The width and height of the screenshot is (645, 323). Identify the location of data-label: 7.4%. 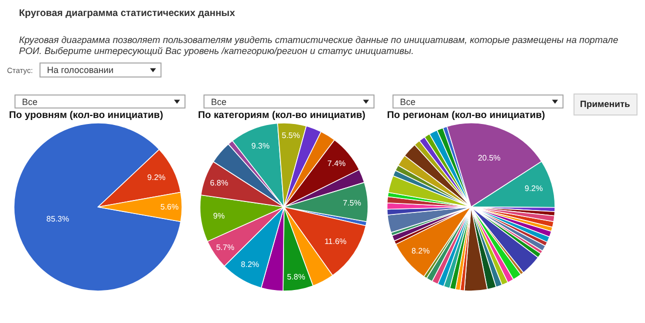
(336, 163).